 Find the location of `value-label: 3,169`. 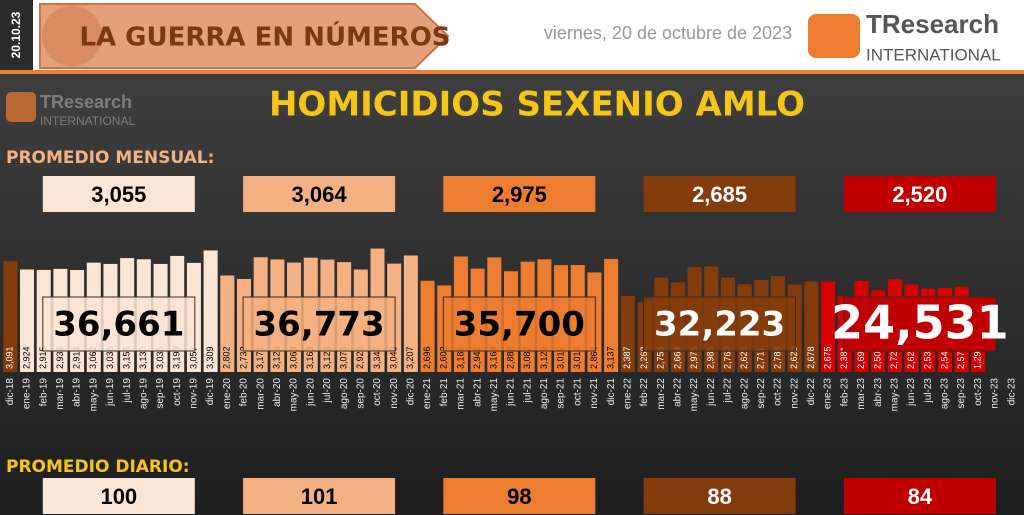

value-label: 3,169 is located at coordinates (494, 357).